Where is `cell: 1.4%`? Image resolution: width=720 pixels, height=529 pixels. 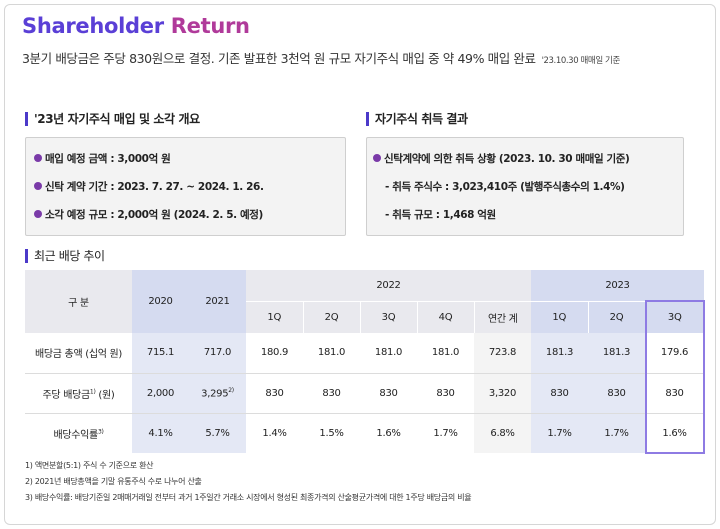 cell: 1.4% is located at coordinates (274, 433).